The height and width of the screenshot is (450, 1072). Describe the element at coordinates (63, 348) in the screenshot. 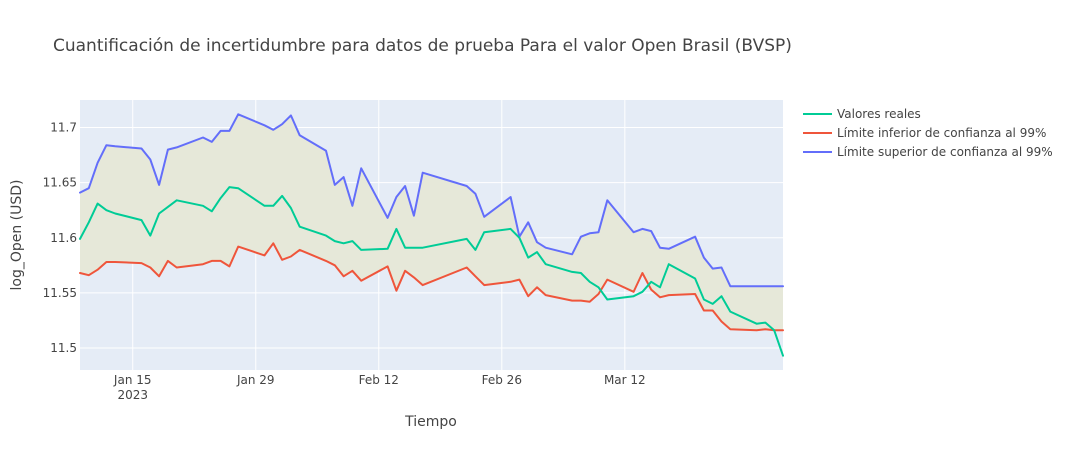

I see `y-tick-label-0: 11.5` at that location.